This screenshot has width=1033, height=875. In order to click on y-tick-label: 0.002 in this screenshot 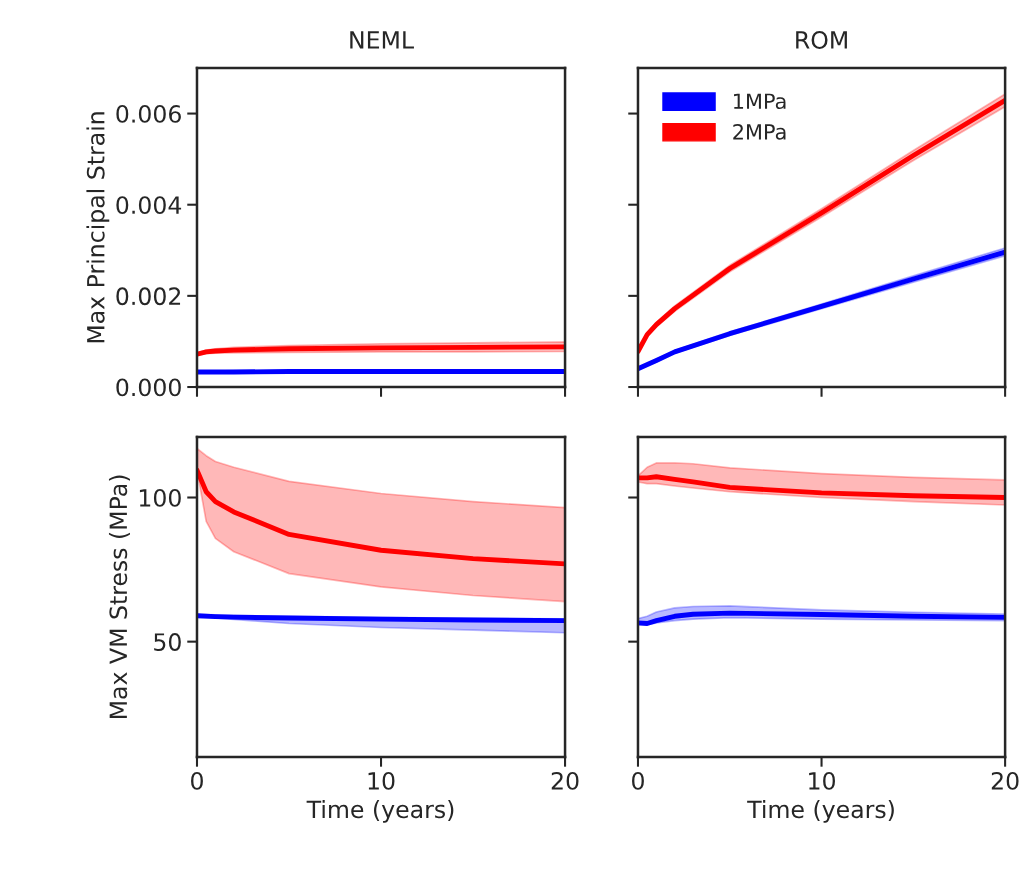, I will do `click(148, 296)`.